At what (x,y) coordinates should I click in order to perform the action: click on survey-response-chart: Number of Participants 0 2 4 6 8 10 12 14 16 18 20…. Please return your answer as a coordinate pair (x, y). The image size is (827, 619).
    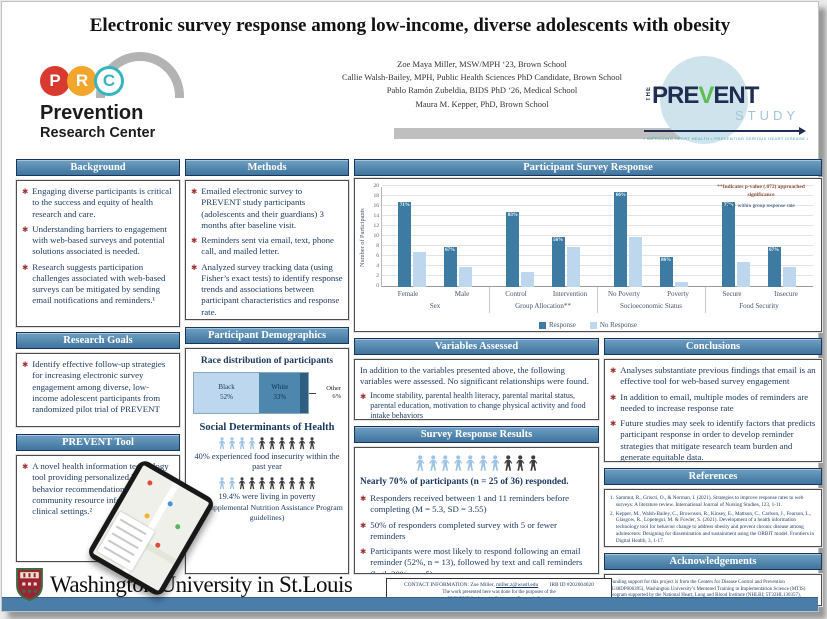
    Looking at the image, I should click on (588, 255).